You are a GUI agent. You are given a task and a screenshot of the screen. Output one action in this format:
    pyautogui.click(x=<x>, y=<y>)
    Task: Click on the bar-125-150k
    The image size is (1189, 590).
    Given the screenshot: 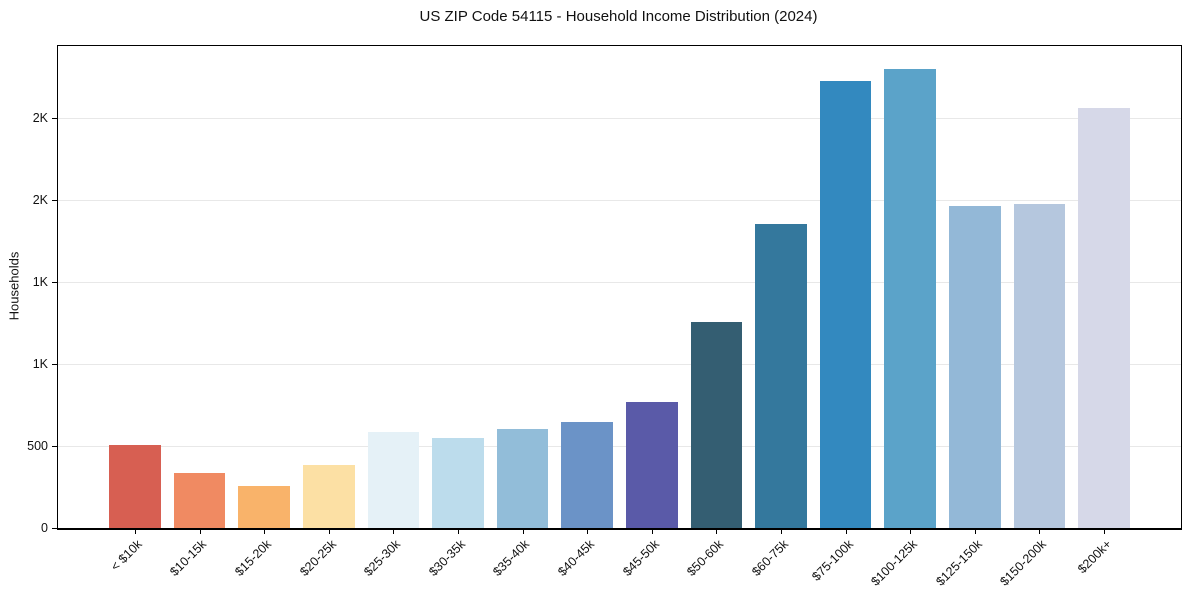 What is the action you would take?
    pyautogui.click(x=975, y=367)
    